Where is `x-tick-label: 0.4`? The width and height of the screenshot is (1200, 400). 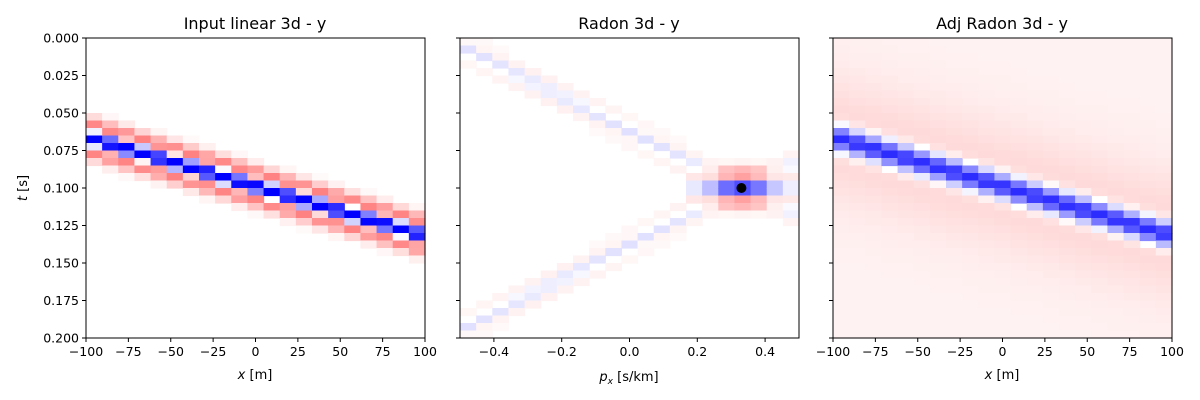 x-tick-label: 0.4 is located at coordinates (765, 351).